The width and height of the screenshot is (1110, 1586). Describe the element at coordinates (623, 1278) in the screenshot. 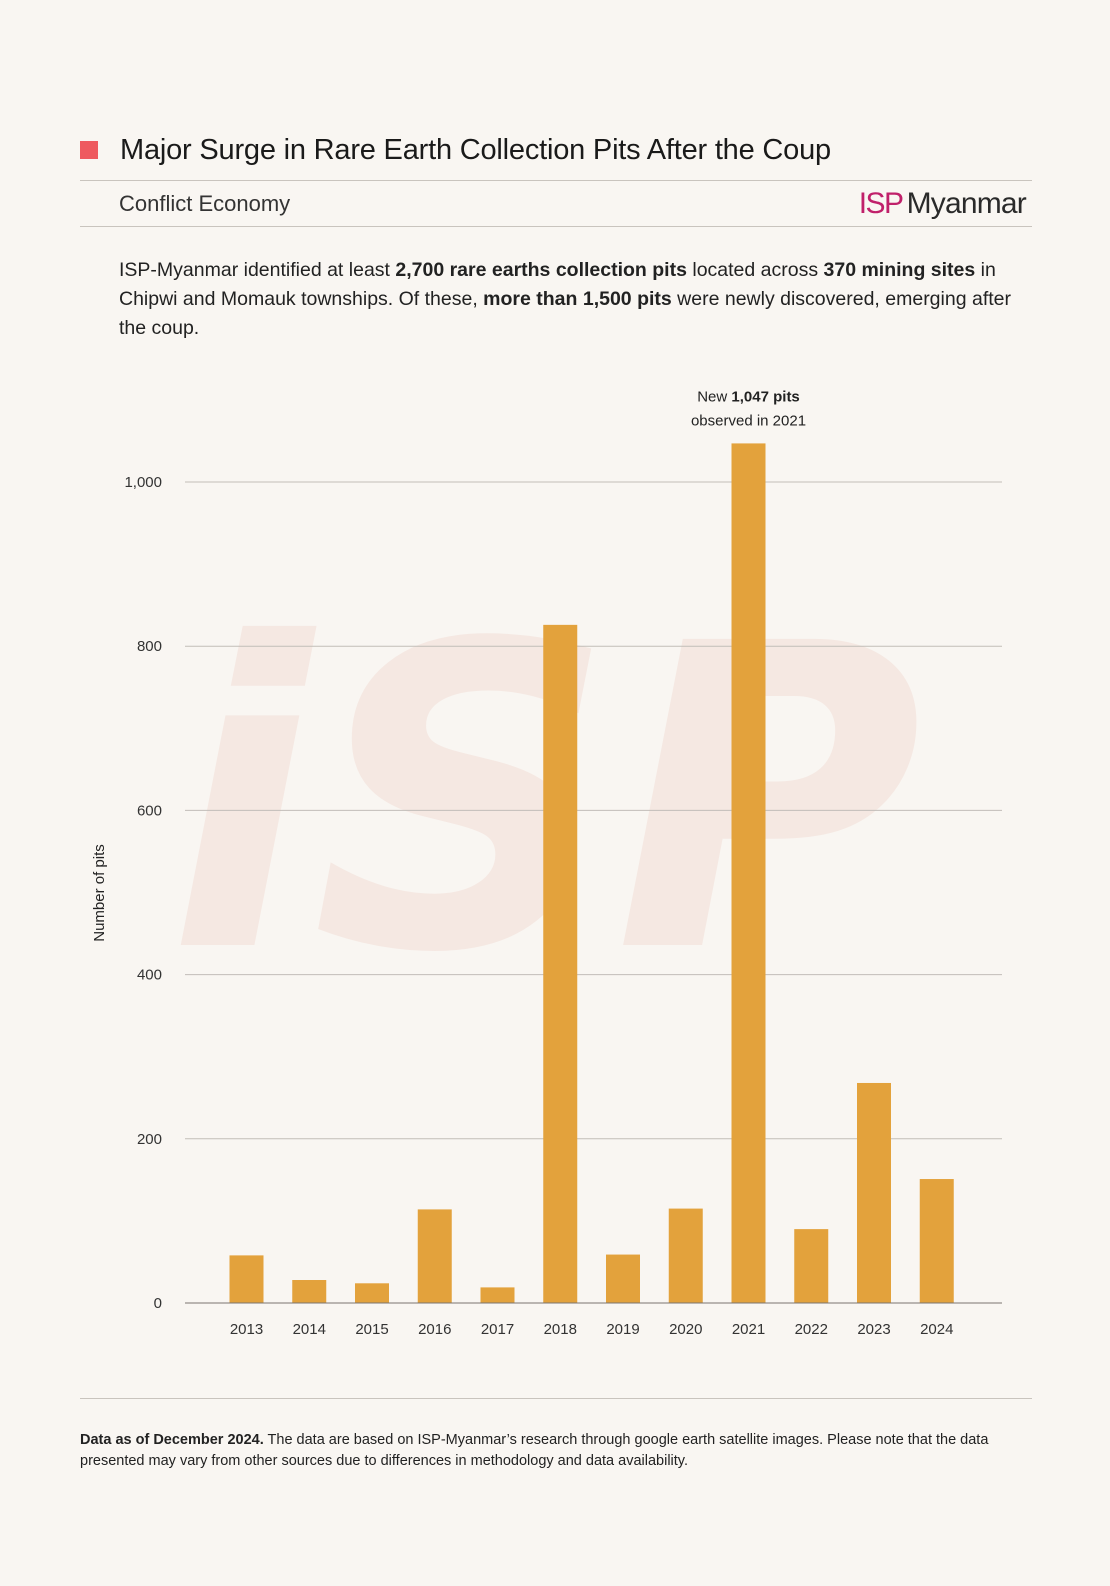

I see `bar-2019` at that location.